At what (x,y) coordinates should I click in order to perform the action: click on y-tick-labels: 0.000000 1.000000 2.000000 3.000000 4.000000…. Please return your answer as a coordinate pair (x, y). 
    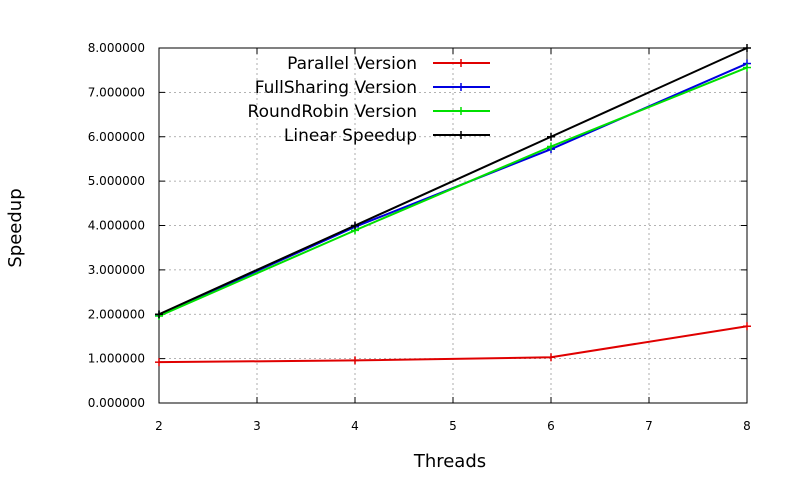
    Looking at the image, I should click on (116, 225).